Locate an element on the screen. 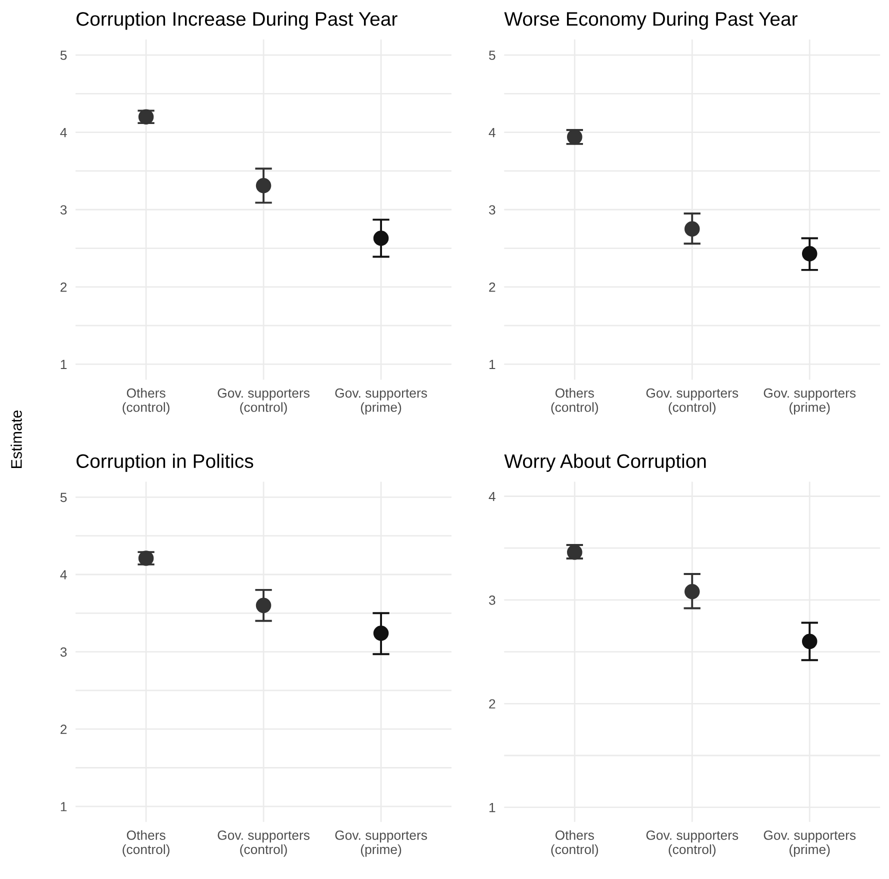 The image size is (889, 879). chart-title: Worry About Corruption is located at coordinates (605, 463).